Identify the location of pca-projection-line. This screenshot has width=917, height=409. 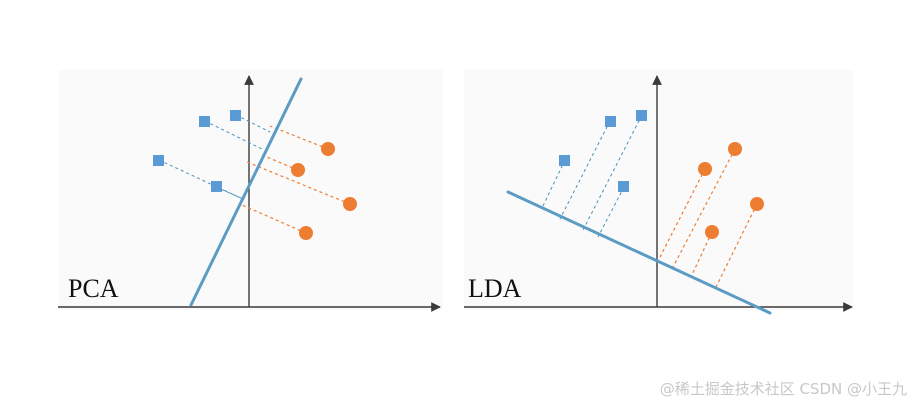
(246, 192).